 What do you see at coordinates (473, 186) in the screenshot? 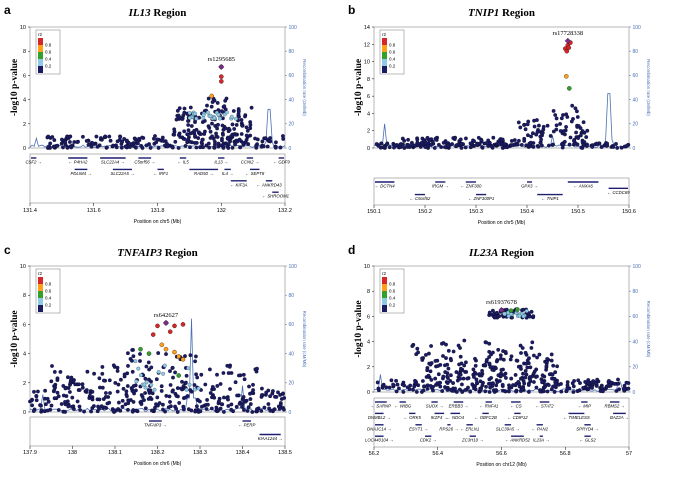
I see `gene-name: ZNF300` at bounding box center [473, 186].